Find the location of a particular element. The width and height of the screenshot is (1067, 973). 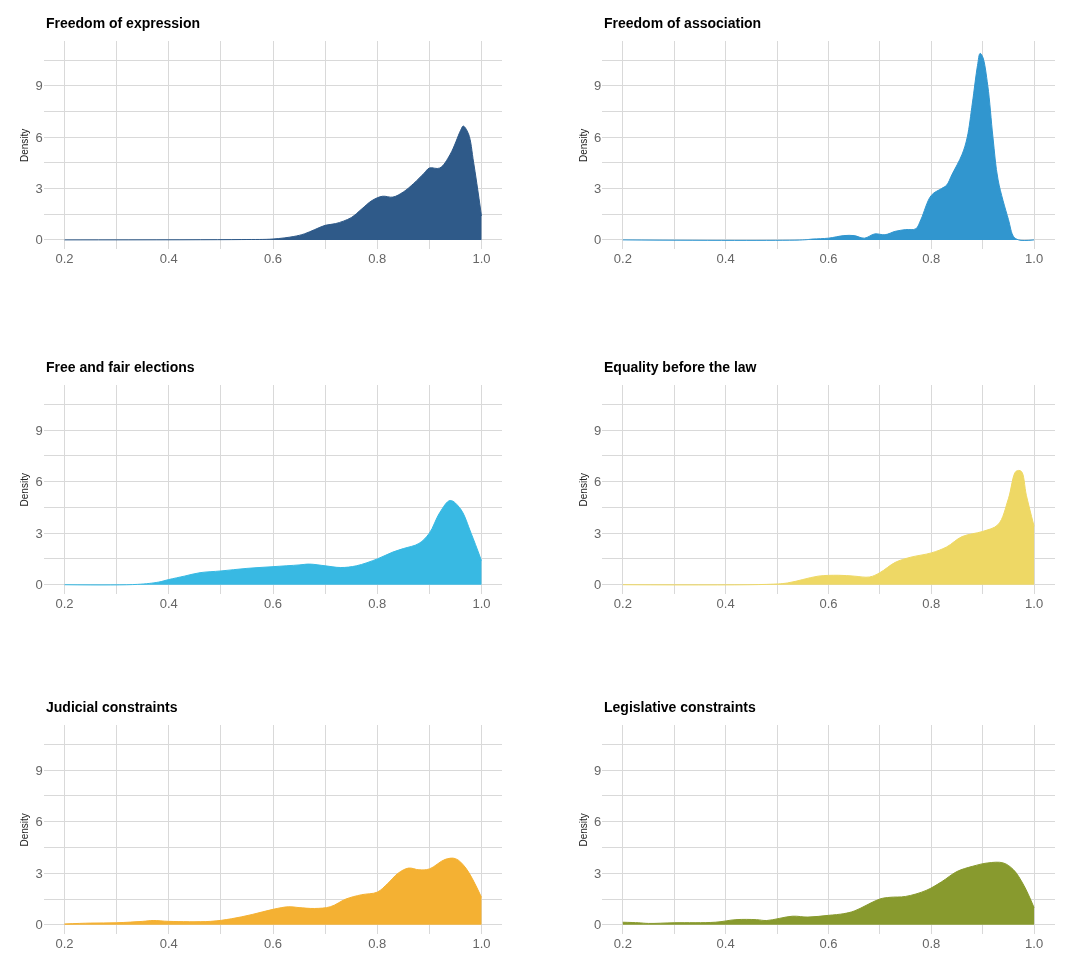

chart-title: Judicial constraints is located at coordinates (112, 707).